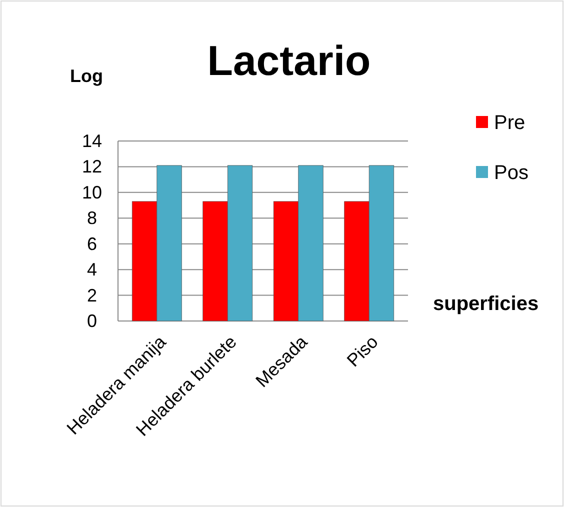  Describe the element at coordinates (362, 351) in the screenshot. I see `x-tick-label: Piso` at that location.